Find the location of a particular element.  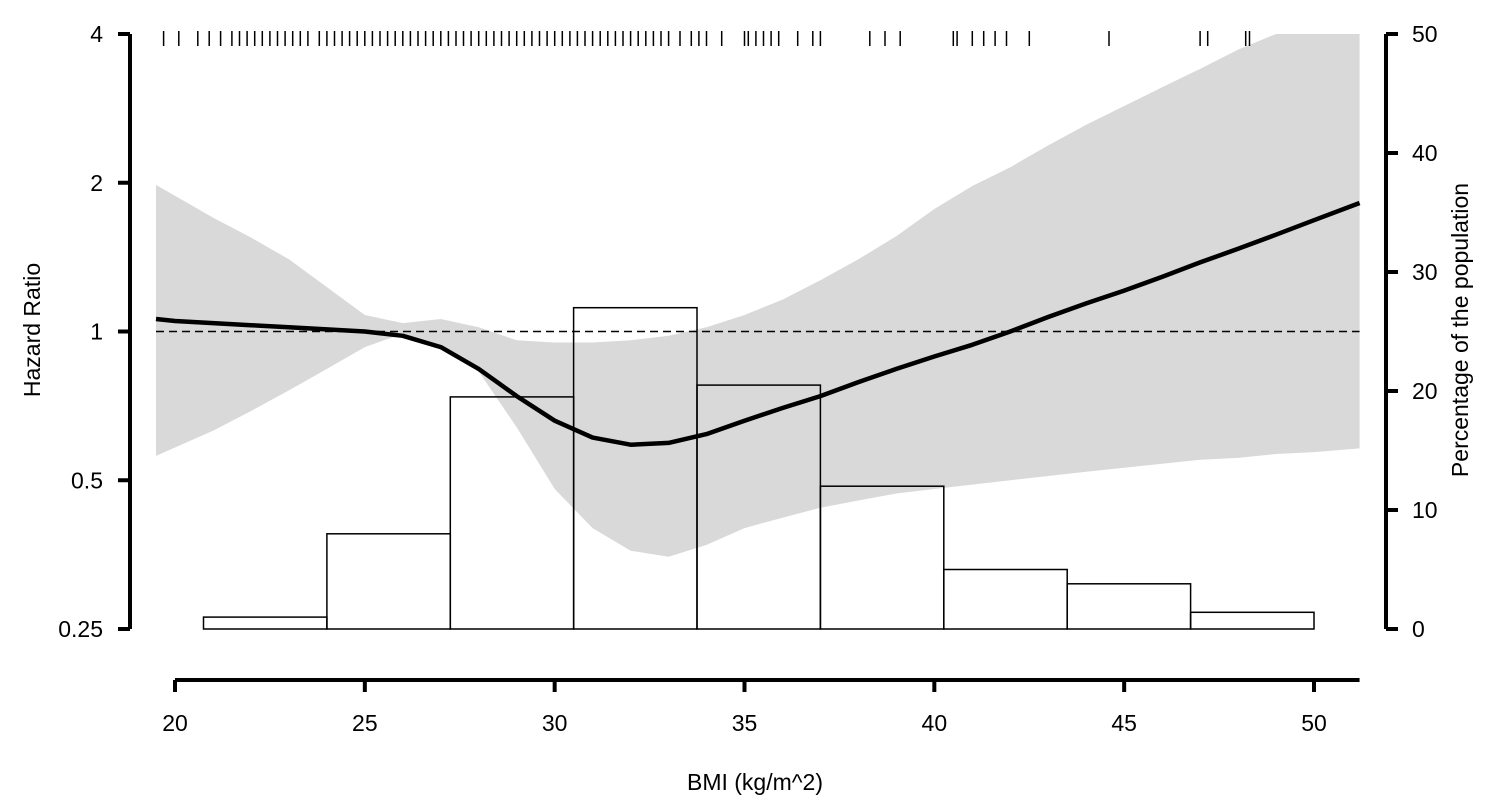

right-tick-label: 20 is located at coordinates (1425, 391).